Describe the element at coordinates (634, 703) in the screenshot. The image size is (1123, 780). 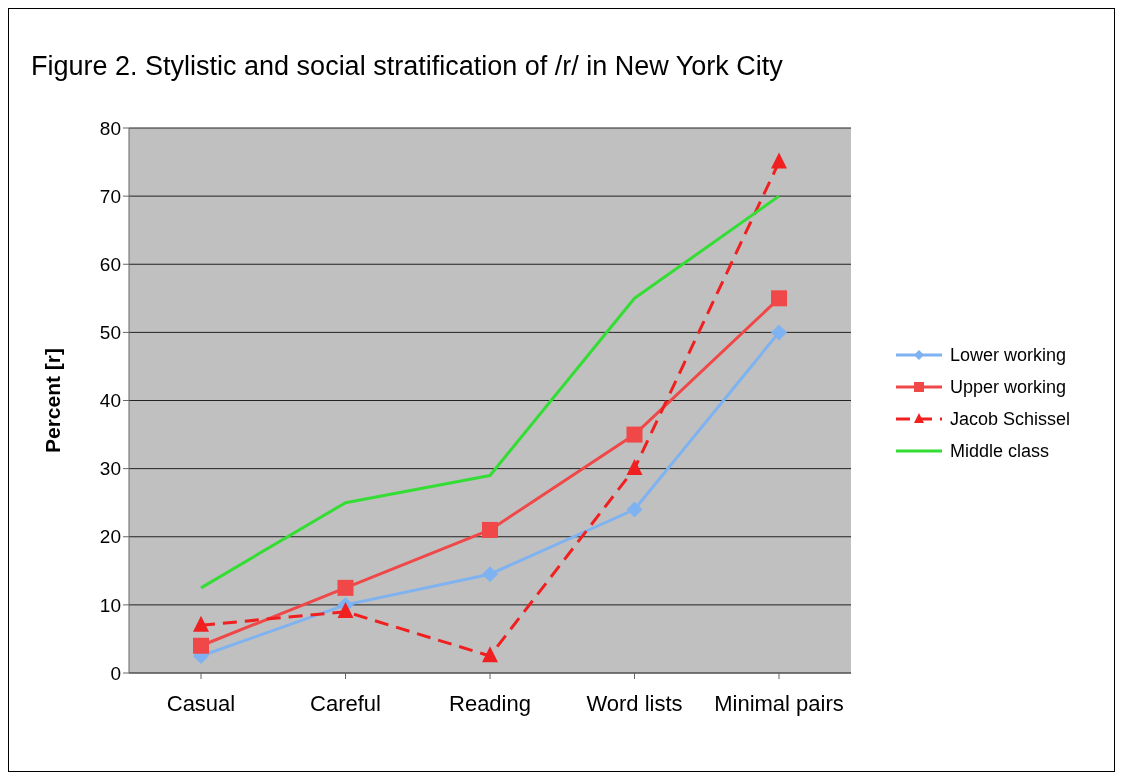
I see `x-tick-label: Word lists` at that location.